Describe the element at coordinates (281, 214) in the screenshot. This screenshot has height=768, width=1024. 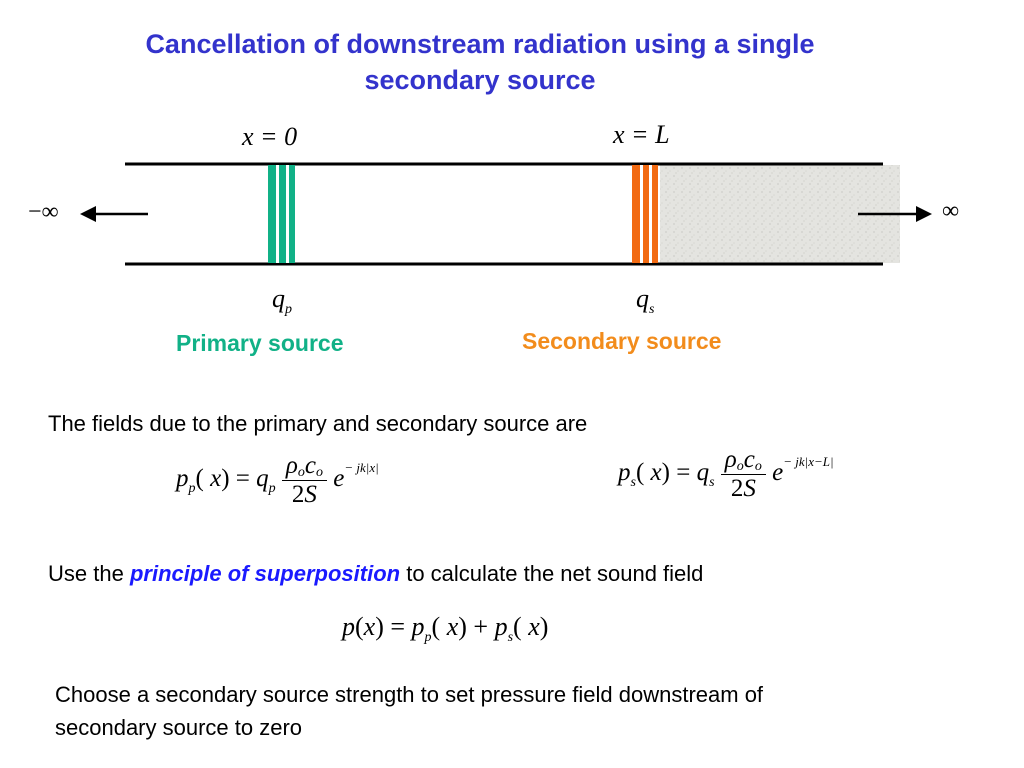
I see `primary-source-marker` at that location.